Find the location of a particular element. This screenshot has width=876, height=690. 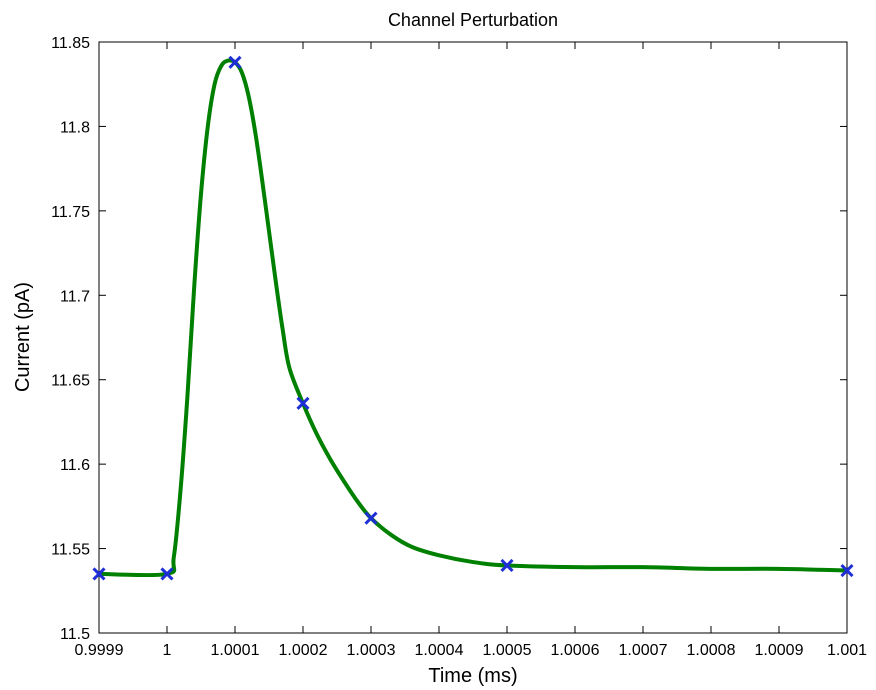

x-tick-label: 1.0006 is located at coordinates (575, 650).